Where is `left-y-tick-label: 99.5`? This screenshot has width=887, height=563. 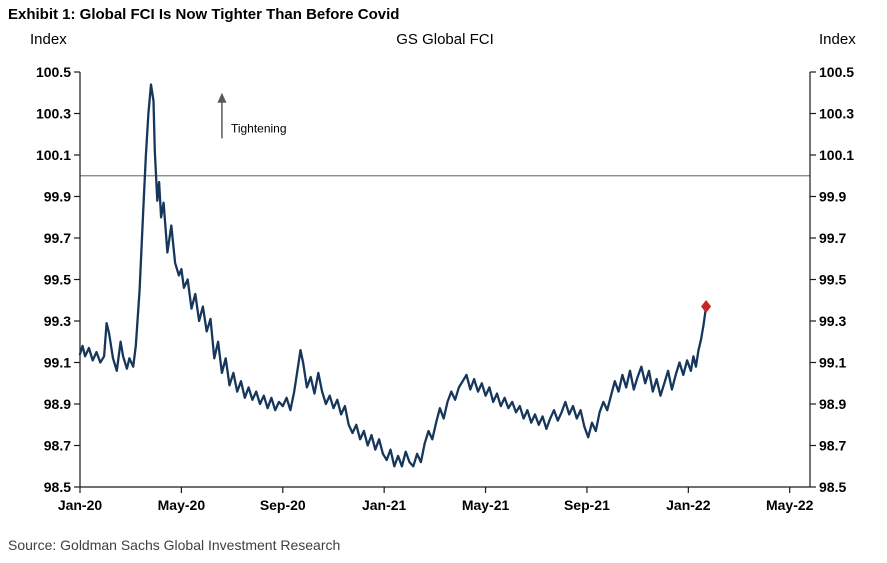 left-y-tick-label: 99.5 is located at coordinates (57, 280).